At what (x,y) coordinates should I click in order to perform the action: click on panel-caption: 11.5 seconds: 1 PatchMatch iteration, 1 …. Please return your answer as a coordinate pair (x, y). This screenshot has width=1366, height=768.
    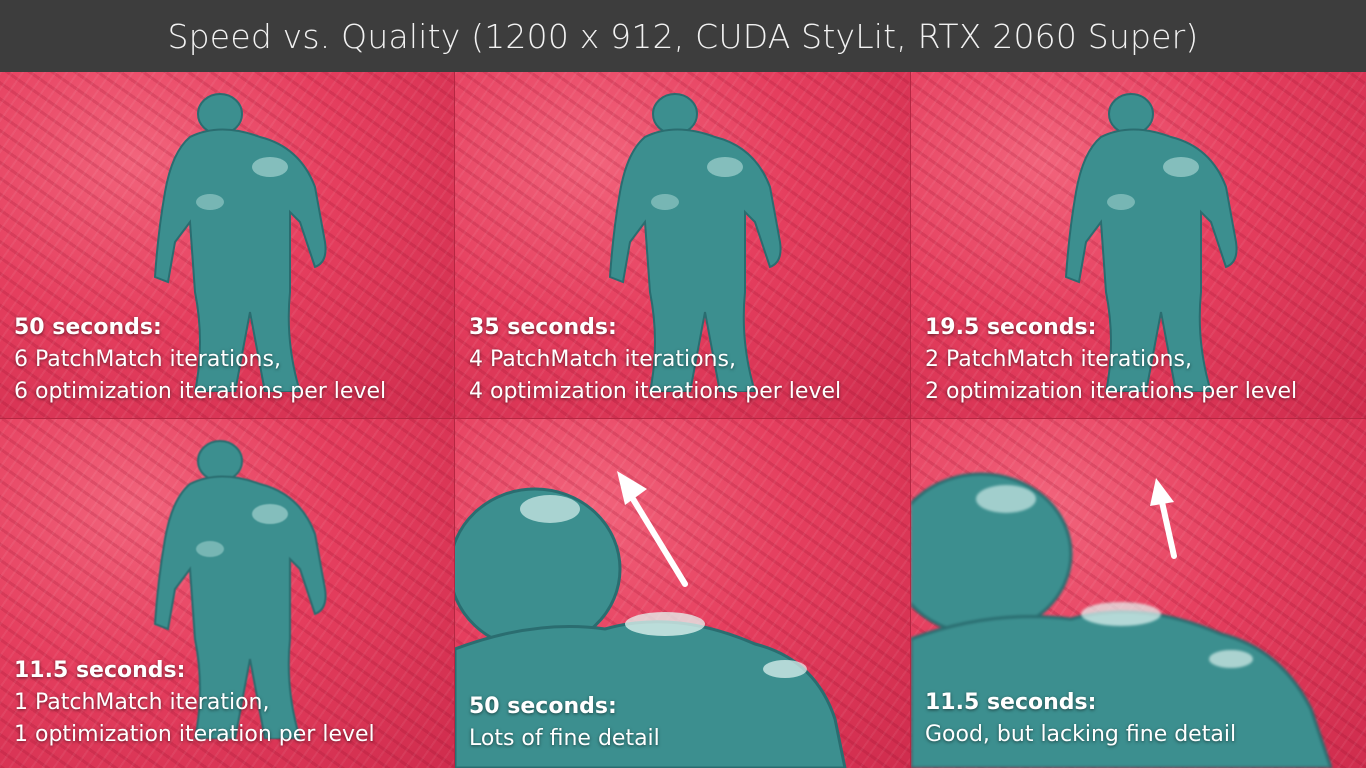
    Looking at the image, I should click on (194, 703).